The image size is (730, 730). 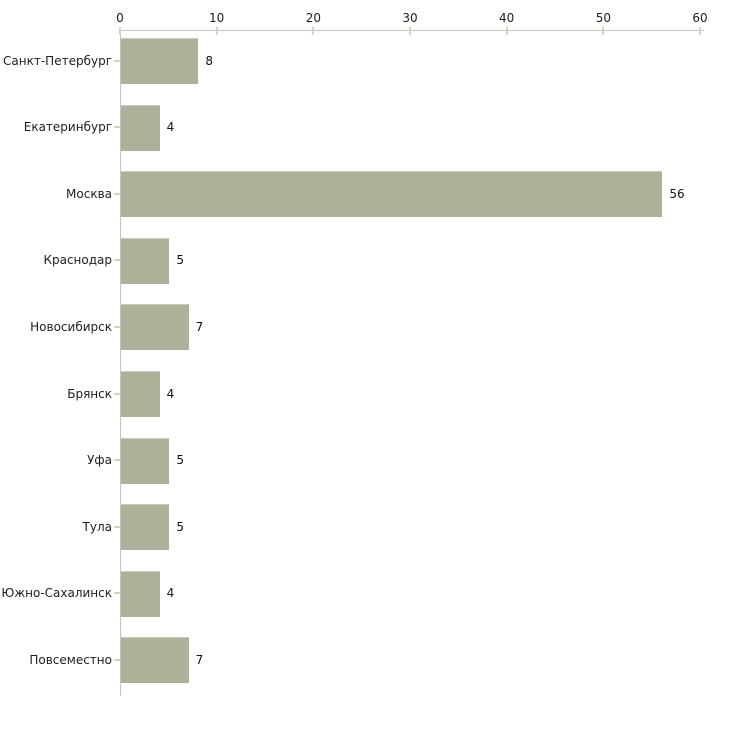 I want to click on x-tick-label: 0, so click(x=120, y=18).